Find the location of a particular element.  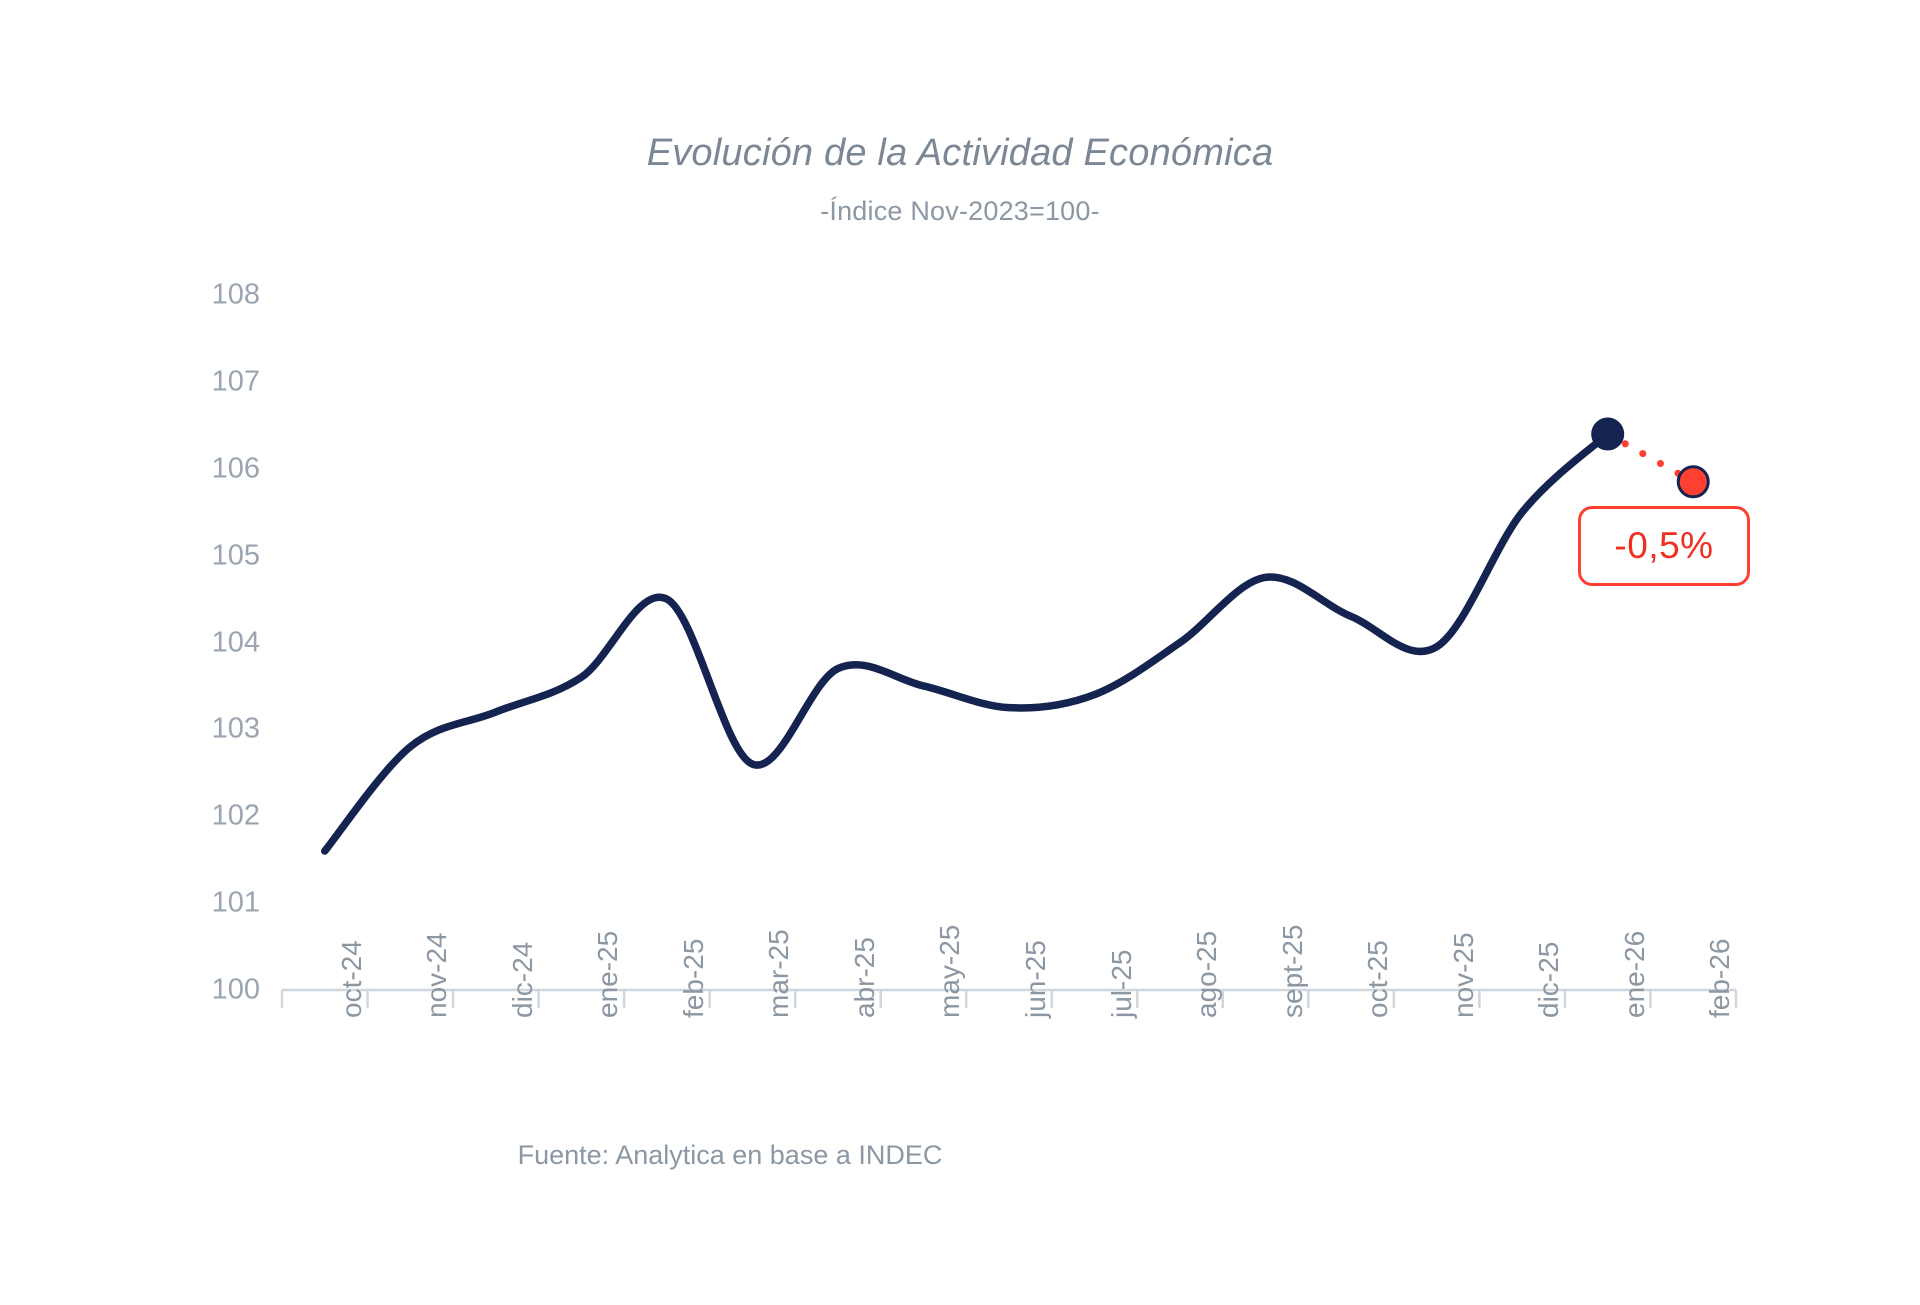

y-axis-tick-label: 104 is located at coordinates (235, 642).